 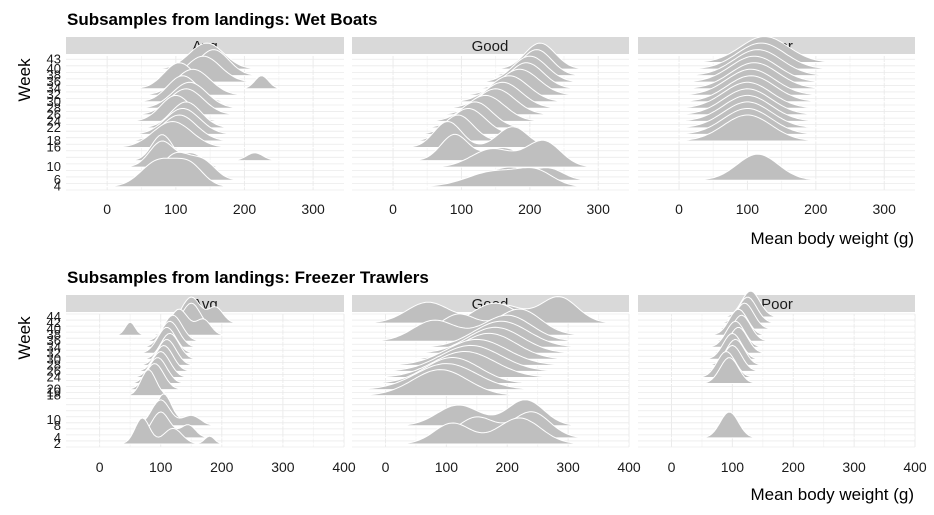 I want to click on strip, so click(x=776, y=303).